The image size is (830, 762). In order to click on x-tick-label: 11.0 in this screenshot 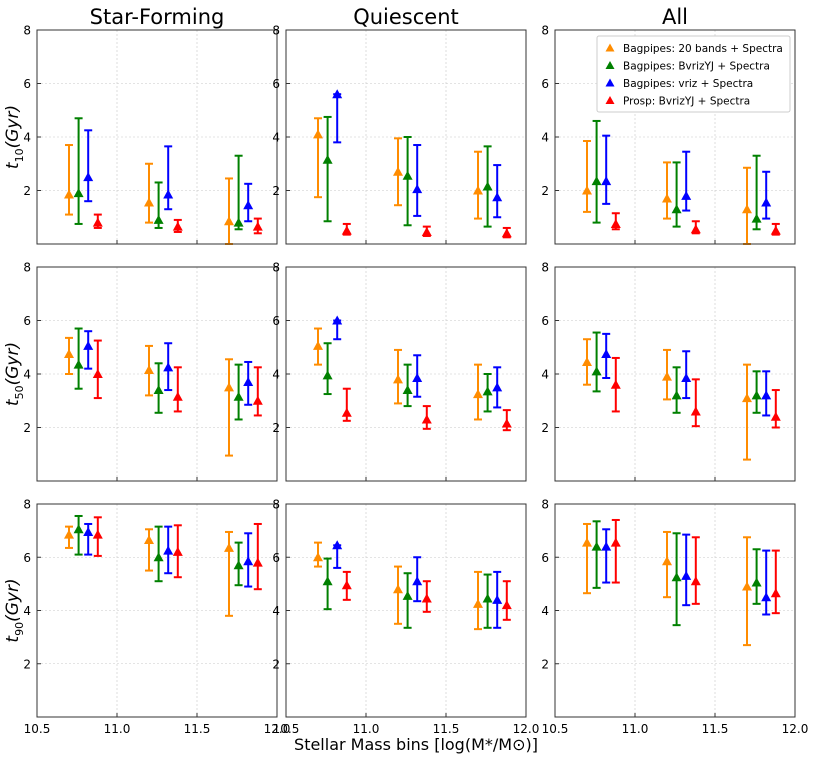, I will do `click(635, 729)`.